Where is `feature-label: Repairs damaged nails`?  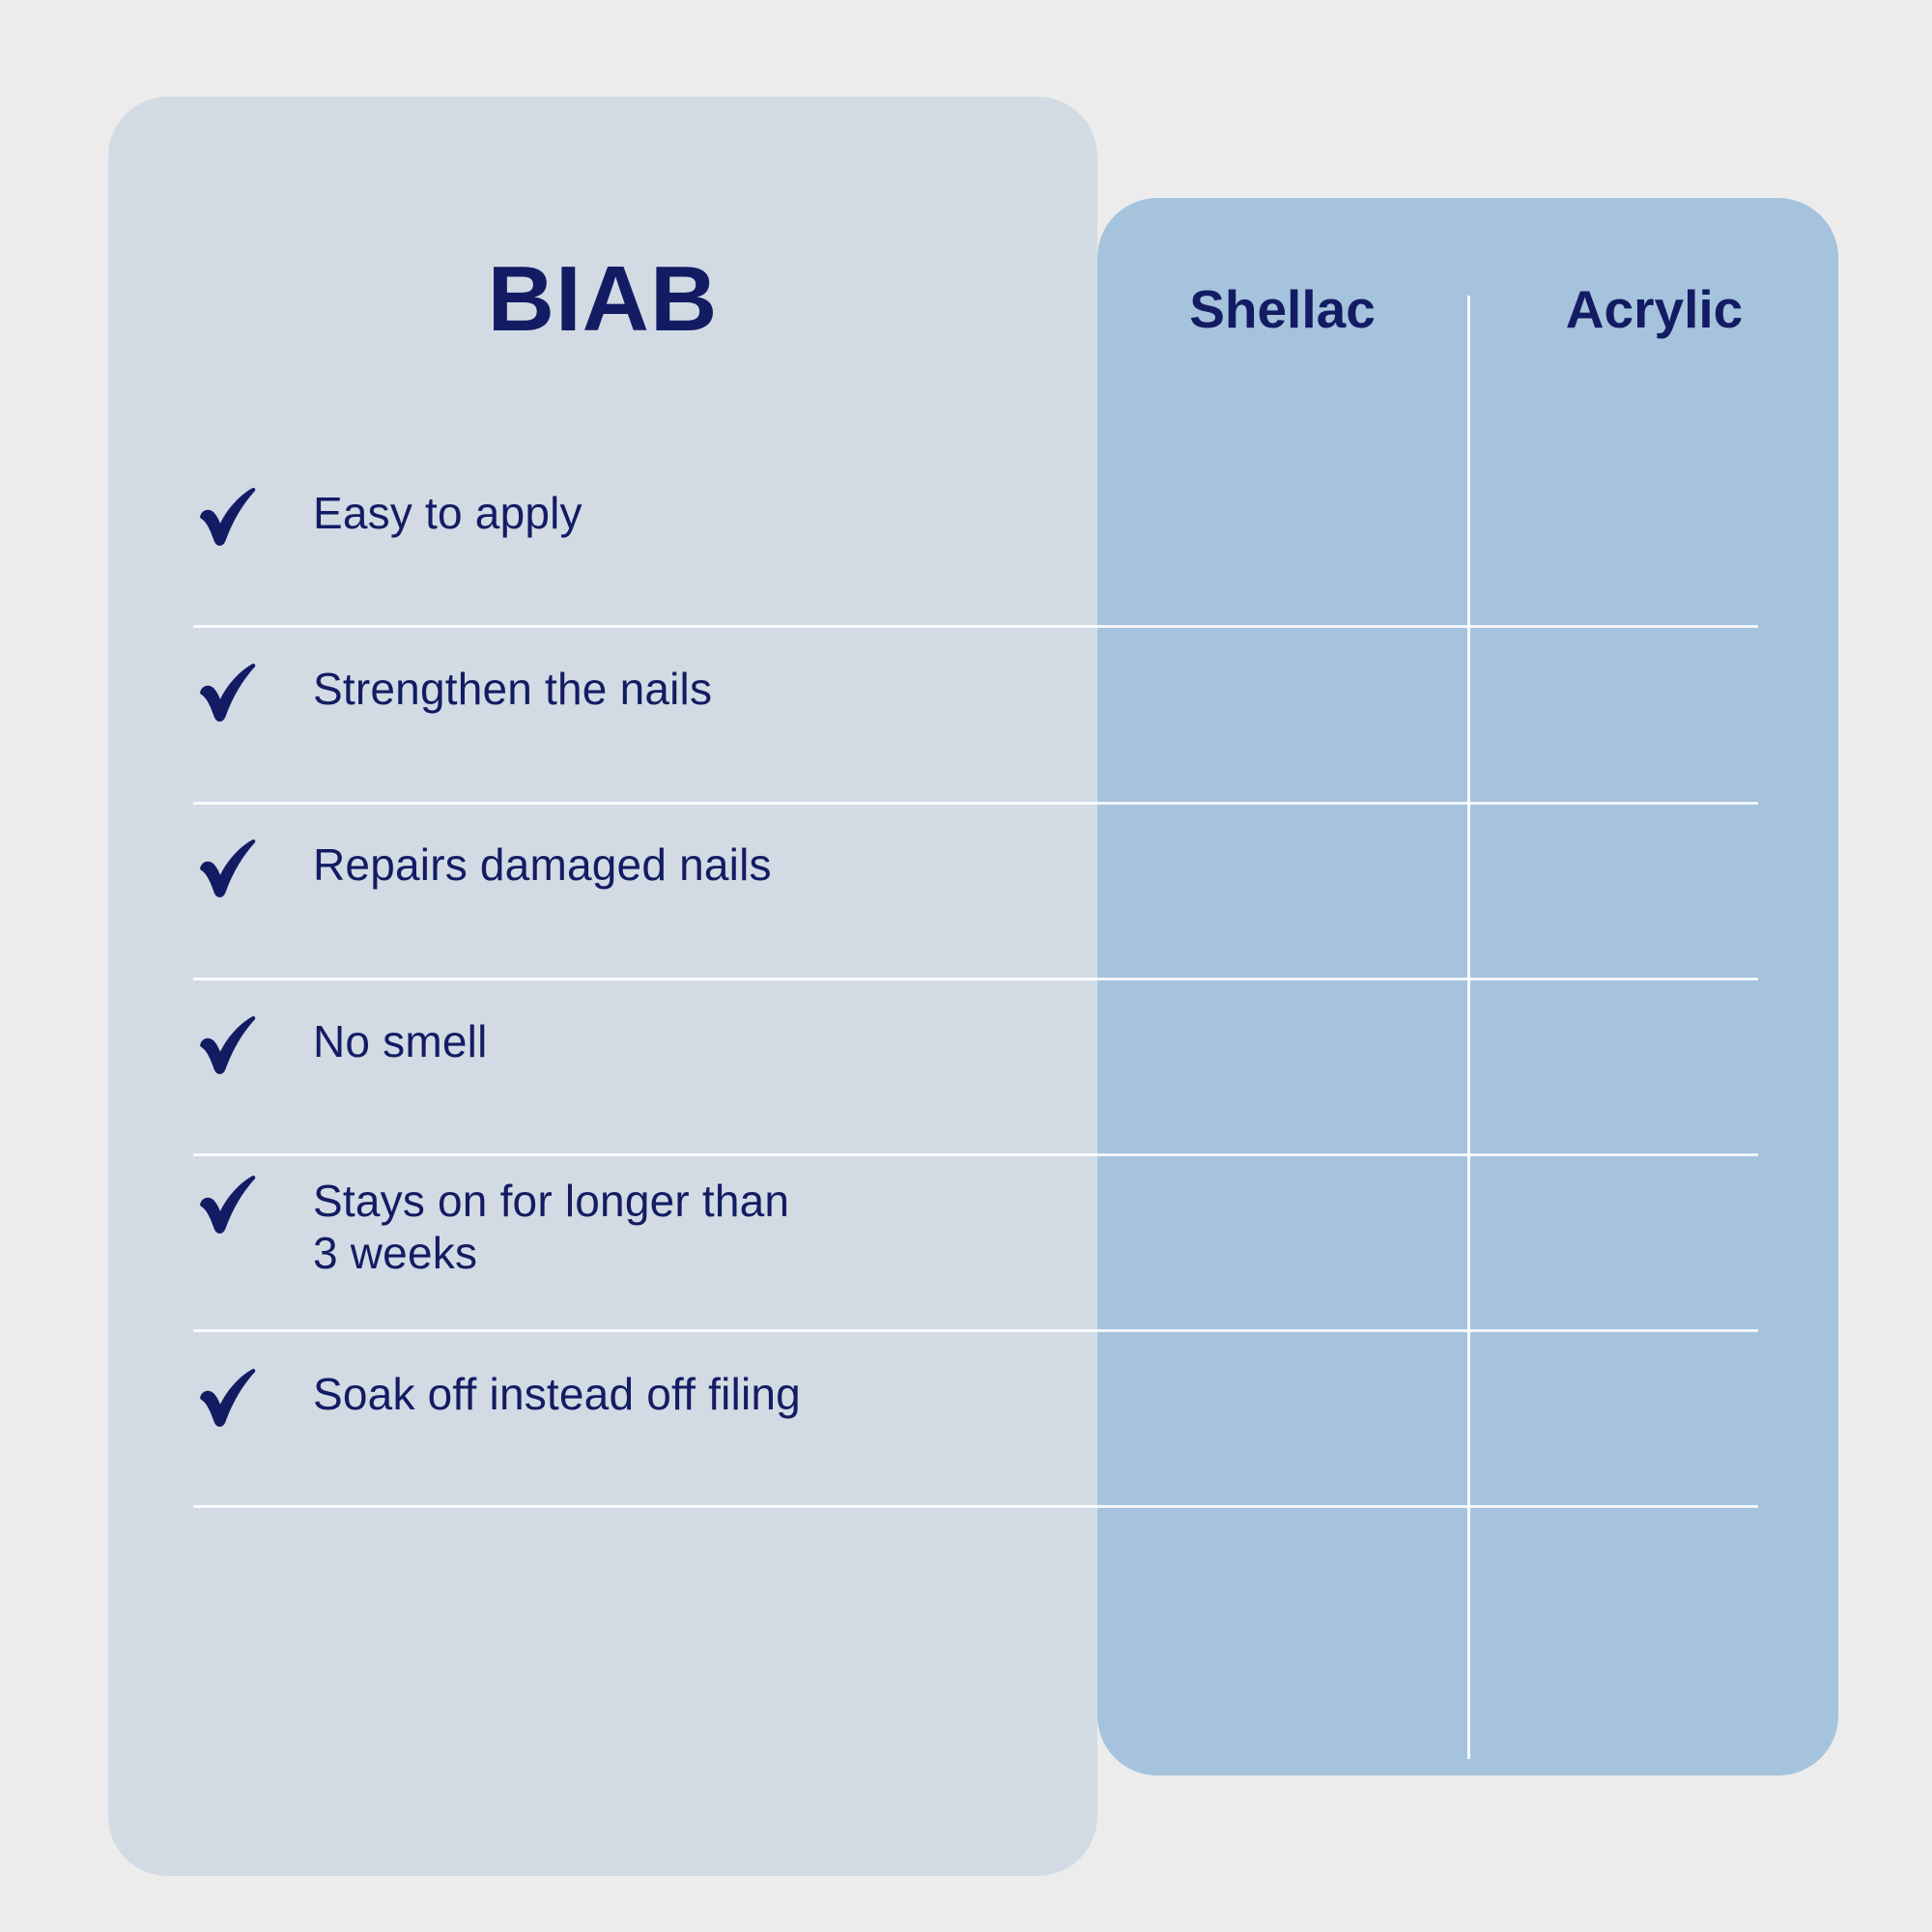
feature-label: Repairs damaged nails is located at coordinates (542, 864).